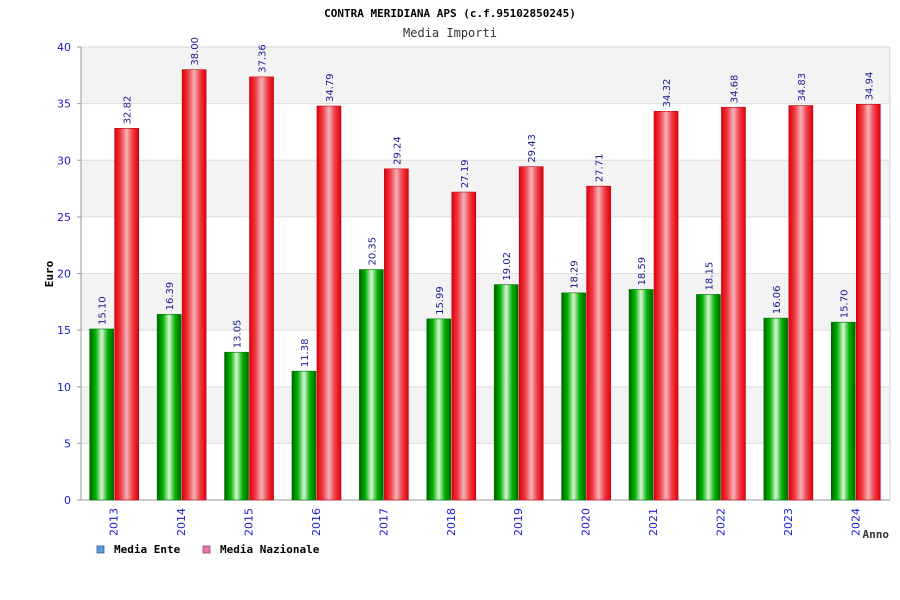 Image resolution: width=900 pixels, height=600 pixels. Describe the element at coordinates (709, 276) in the screenshot. I see `bar-value-label: 18.15` at that location.